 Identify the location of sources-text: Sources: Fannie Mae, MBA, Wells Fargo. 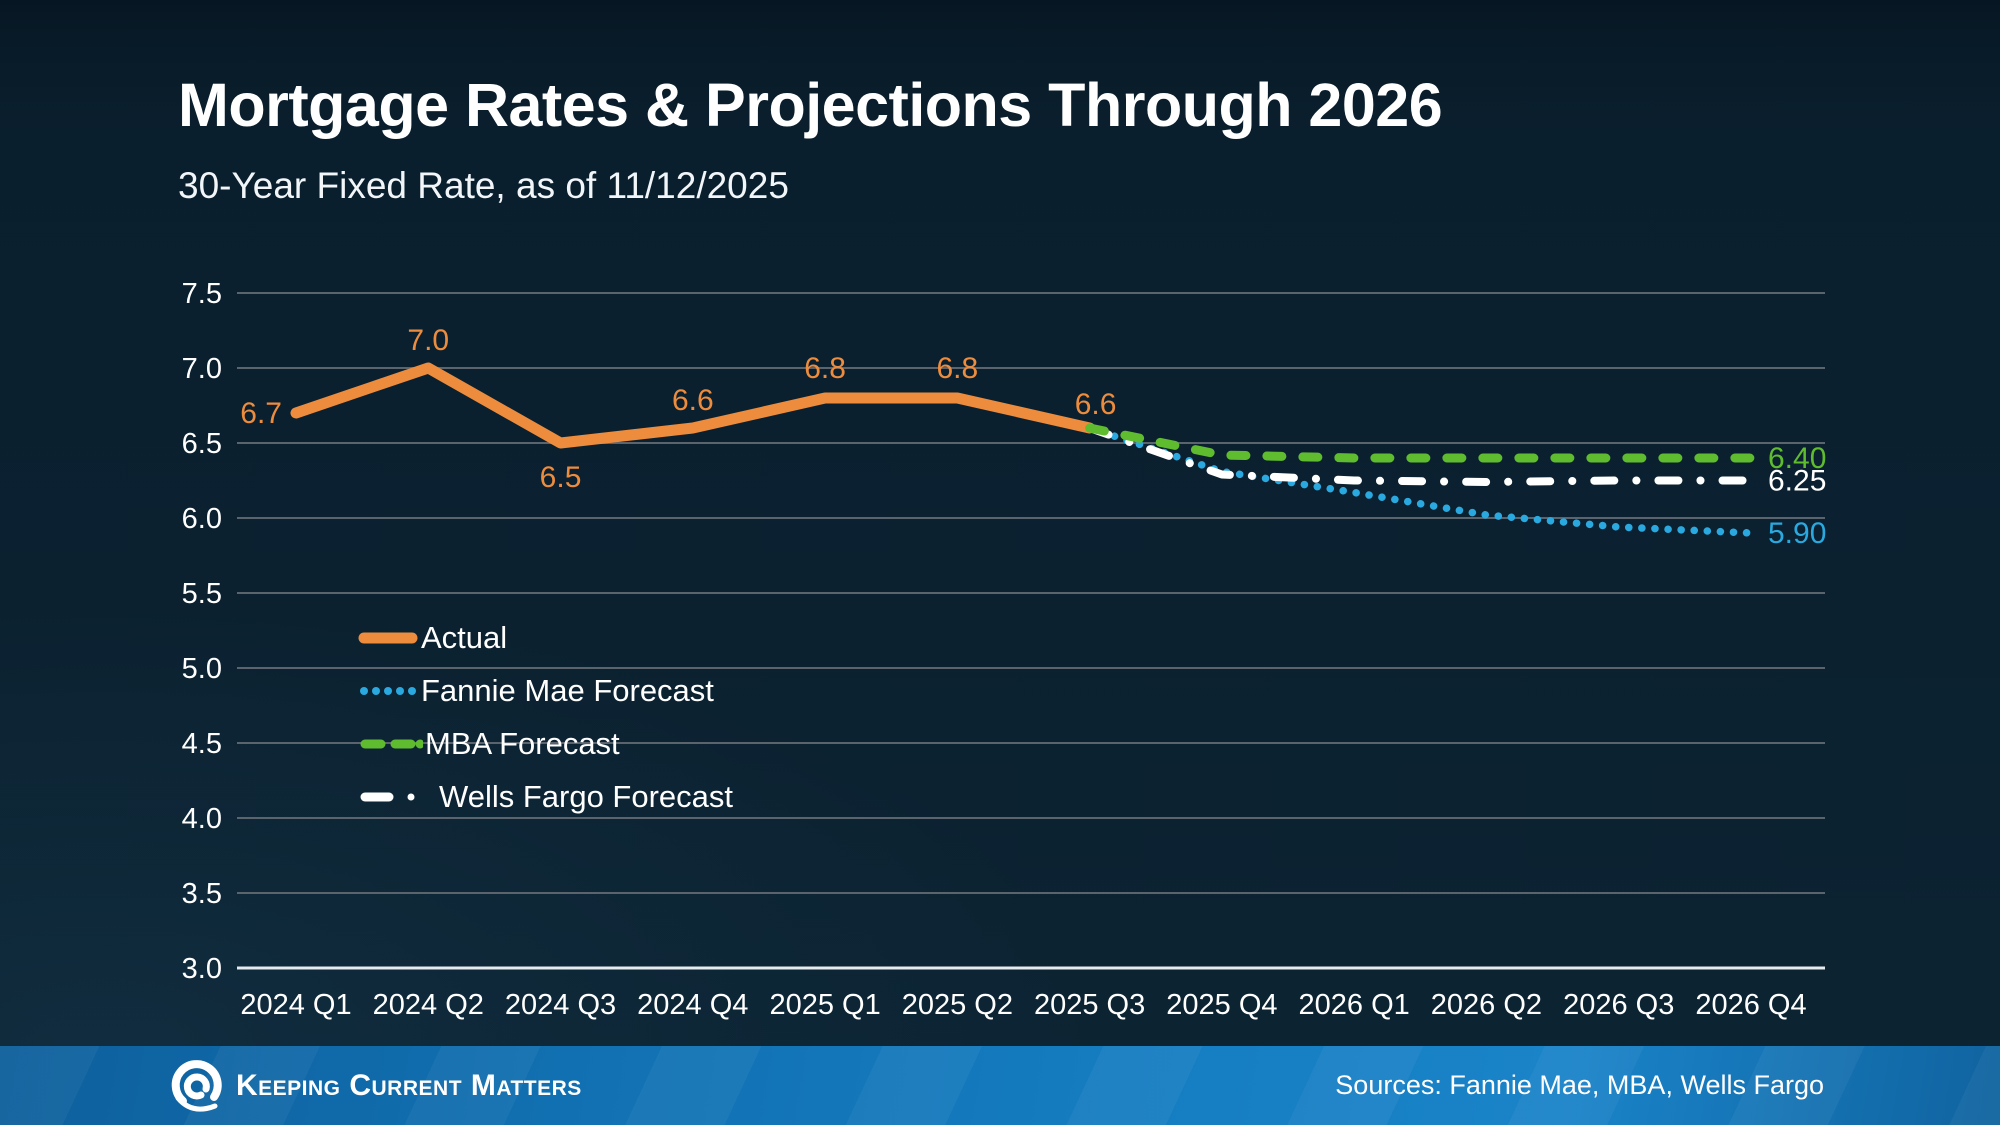
(1579, 1085).